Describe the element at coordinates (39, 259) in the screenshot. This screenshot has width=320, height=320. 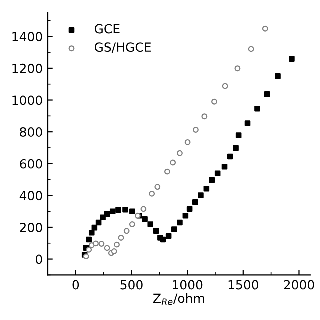
I see `y-tick-label: 0` at that location.